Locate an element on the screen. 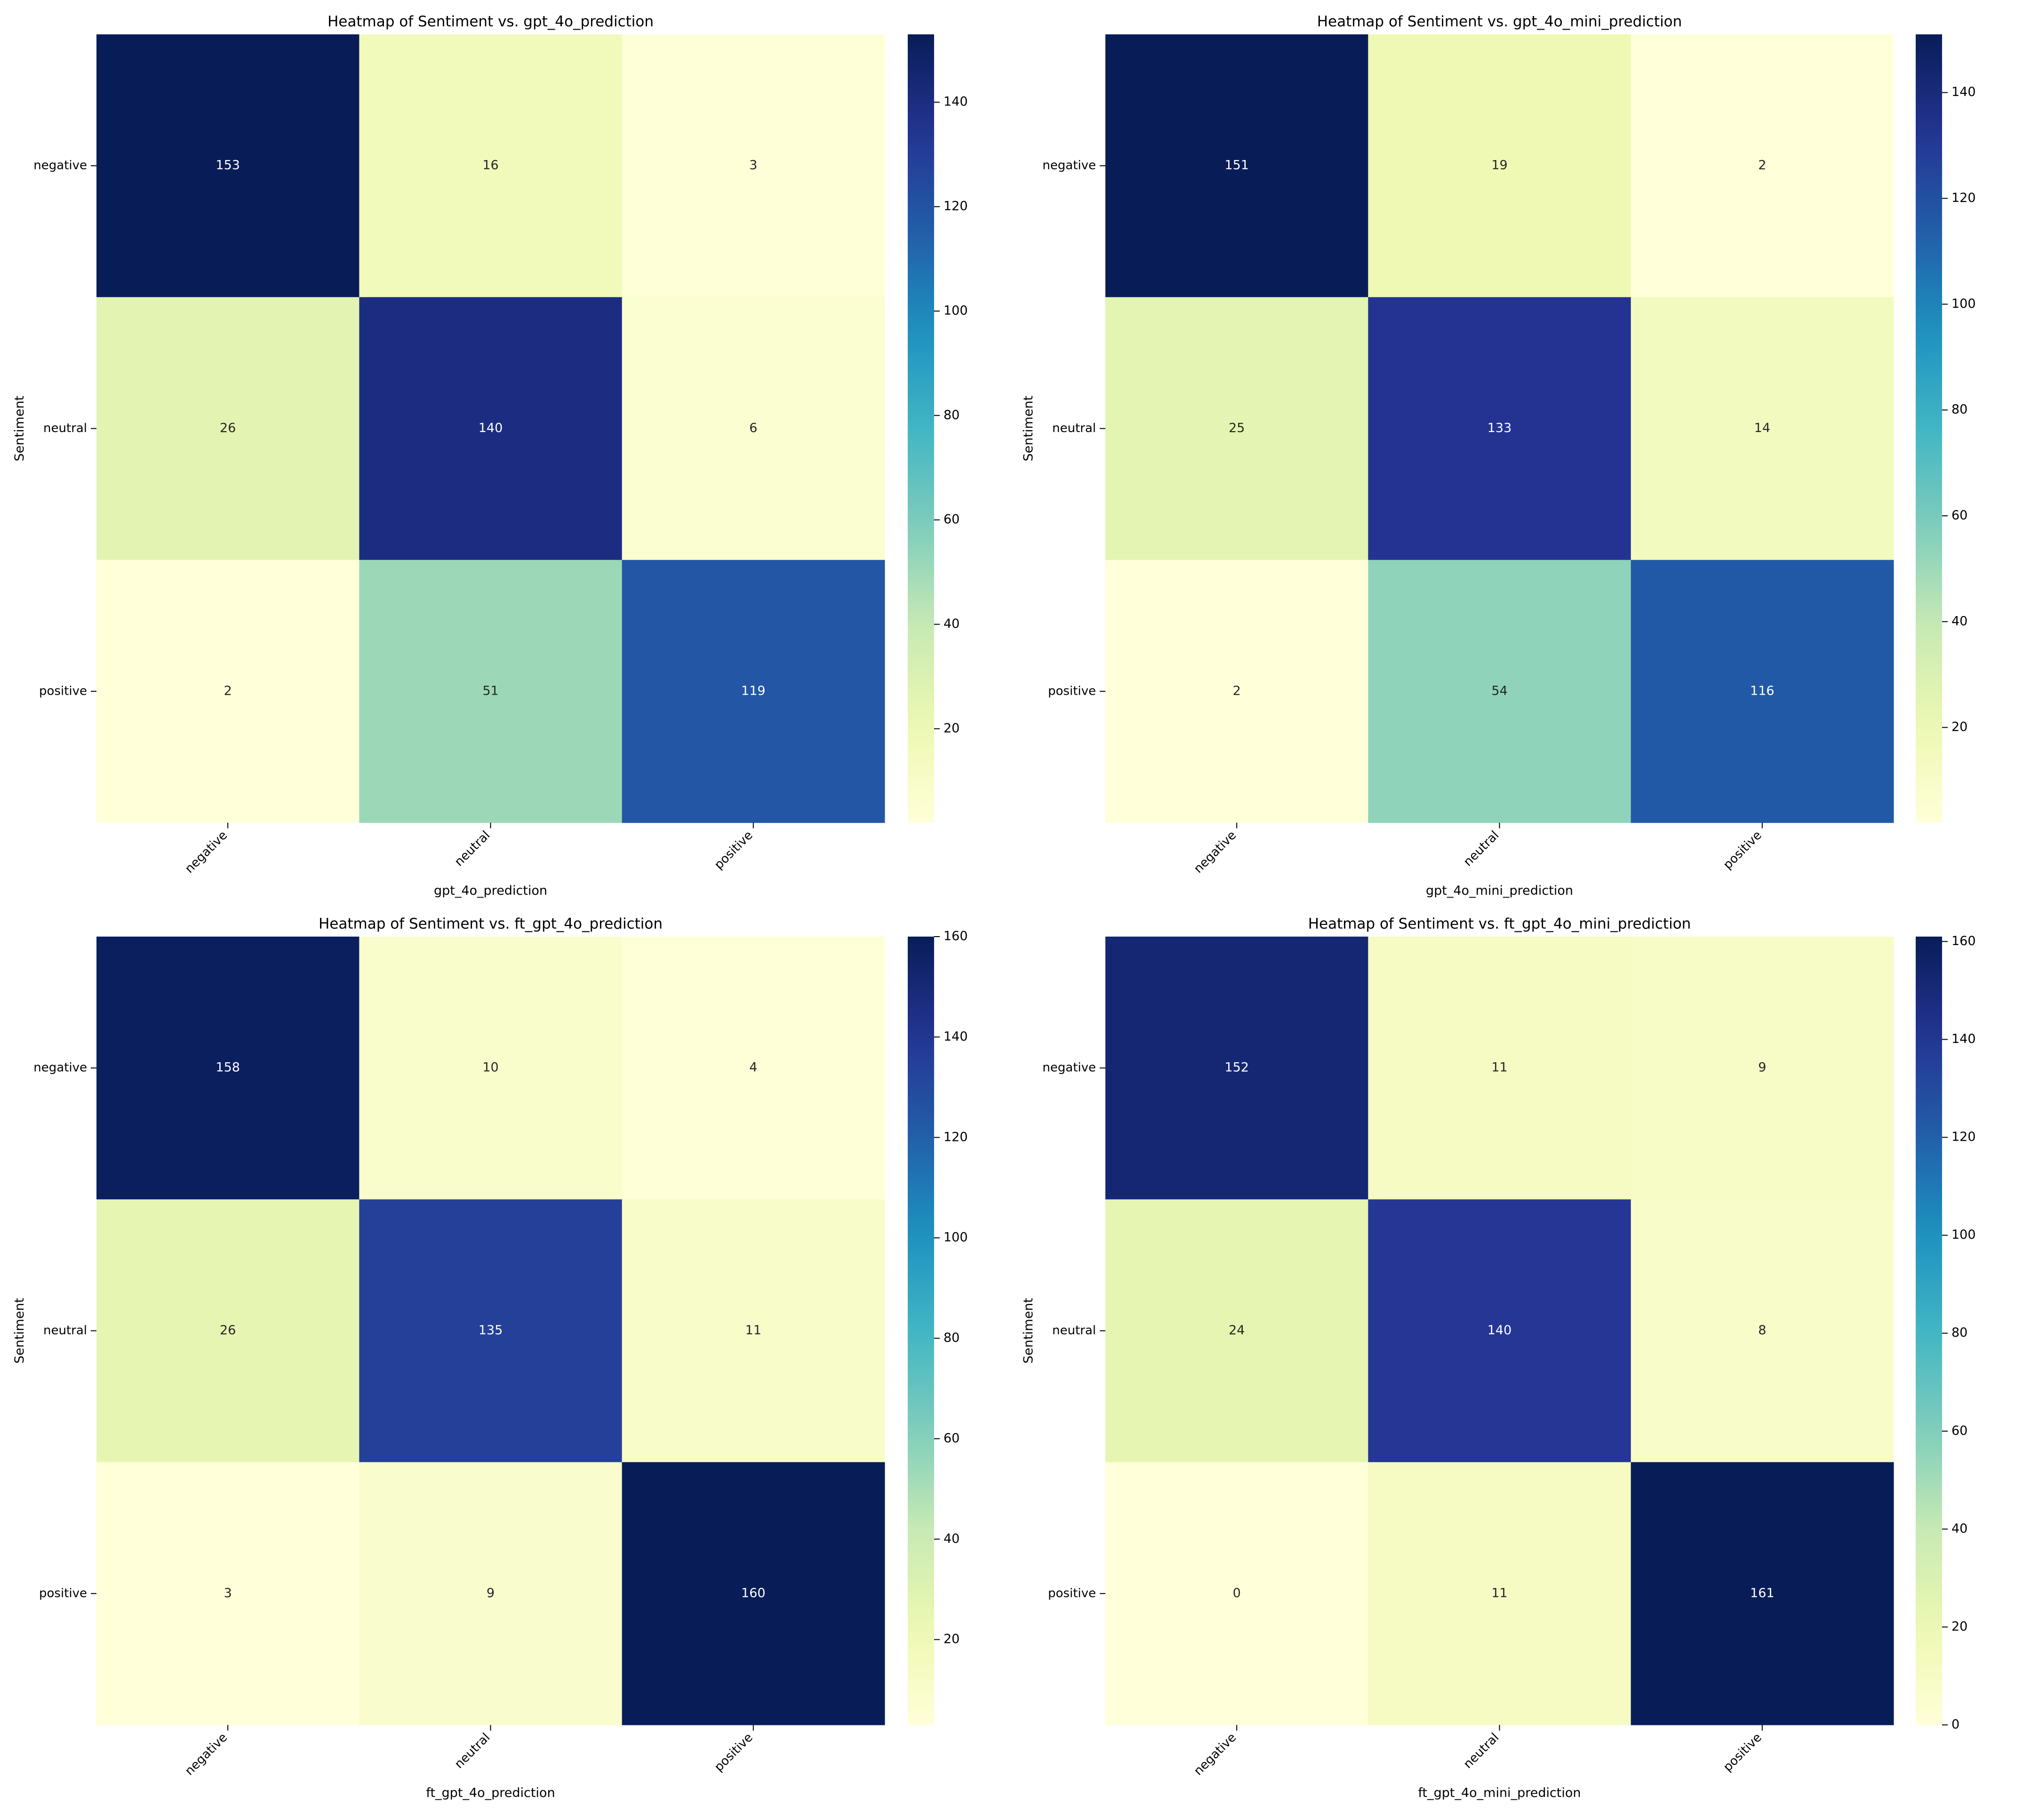 This screenshot has height=1820, width=2023. x-tick-label: negative is located at coordinates (206, 1755).